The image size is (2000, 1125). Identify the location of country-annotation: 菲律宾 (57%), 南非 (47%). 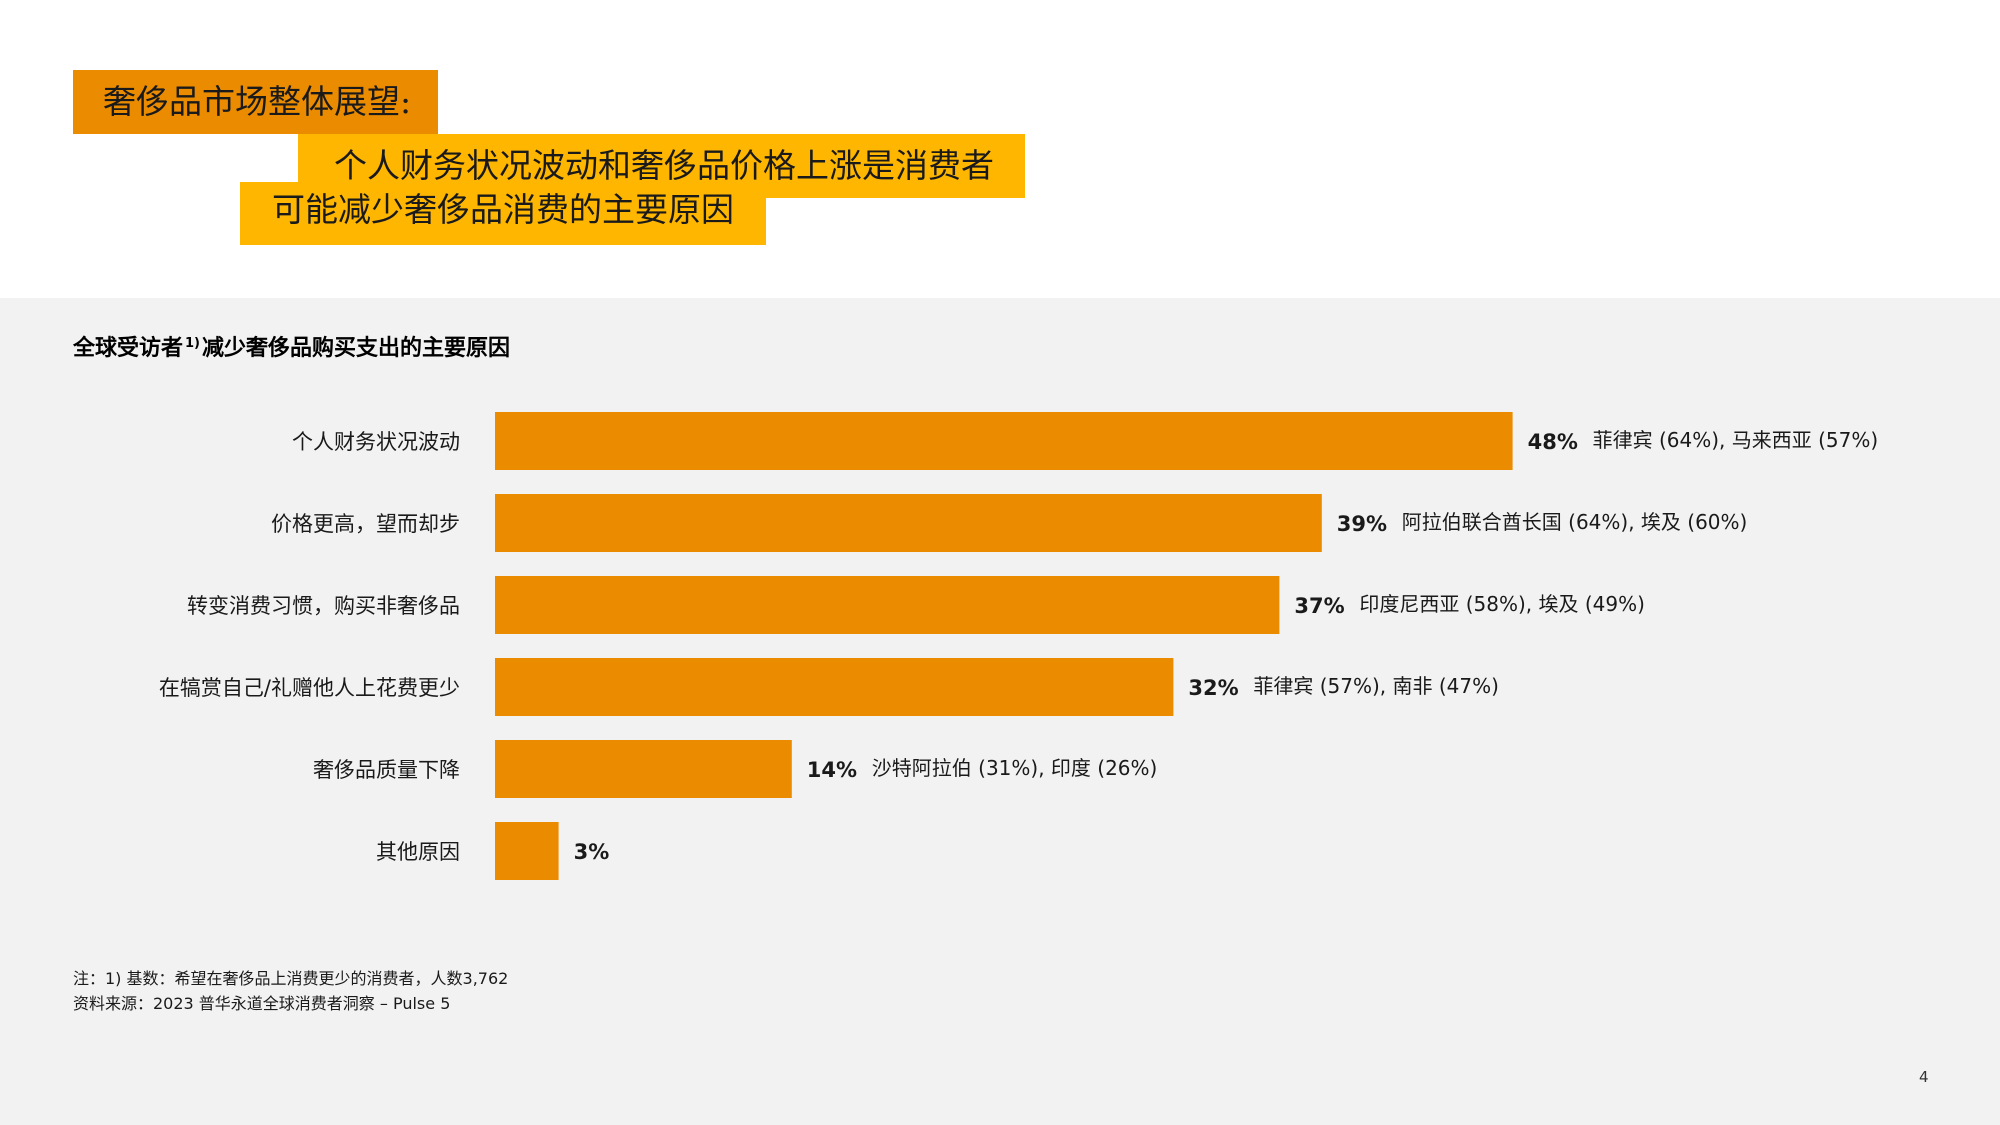
(1376, 686).